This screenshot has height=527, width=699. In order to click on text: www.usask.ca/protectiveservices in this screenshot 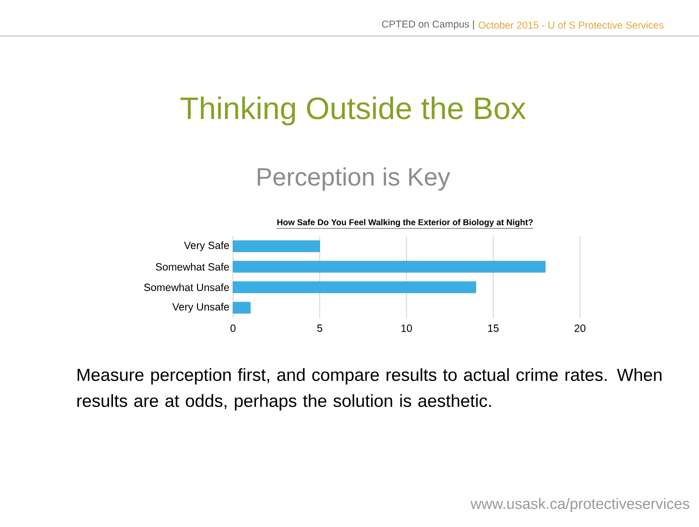, I will do `click(580, 505)`.